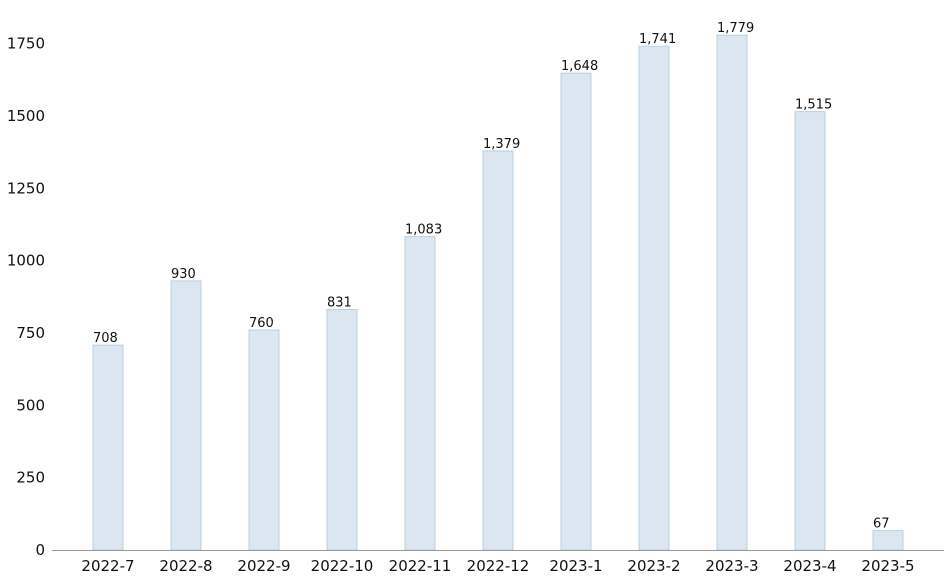  I want to click on x-tick-label-2022-10: 2022-10, so click(342, 566).